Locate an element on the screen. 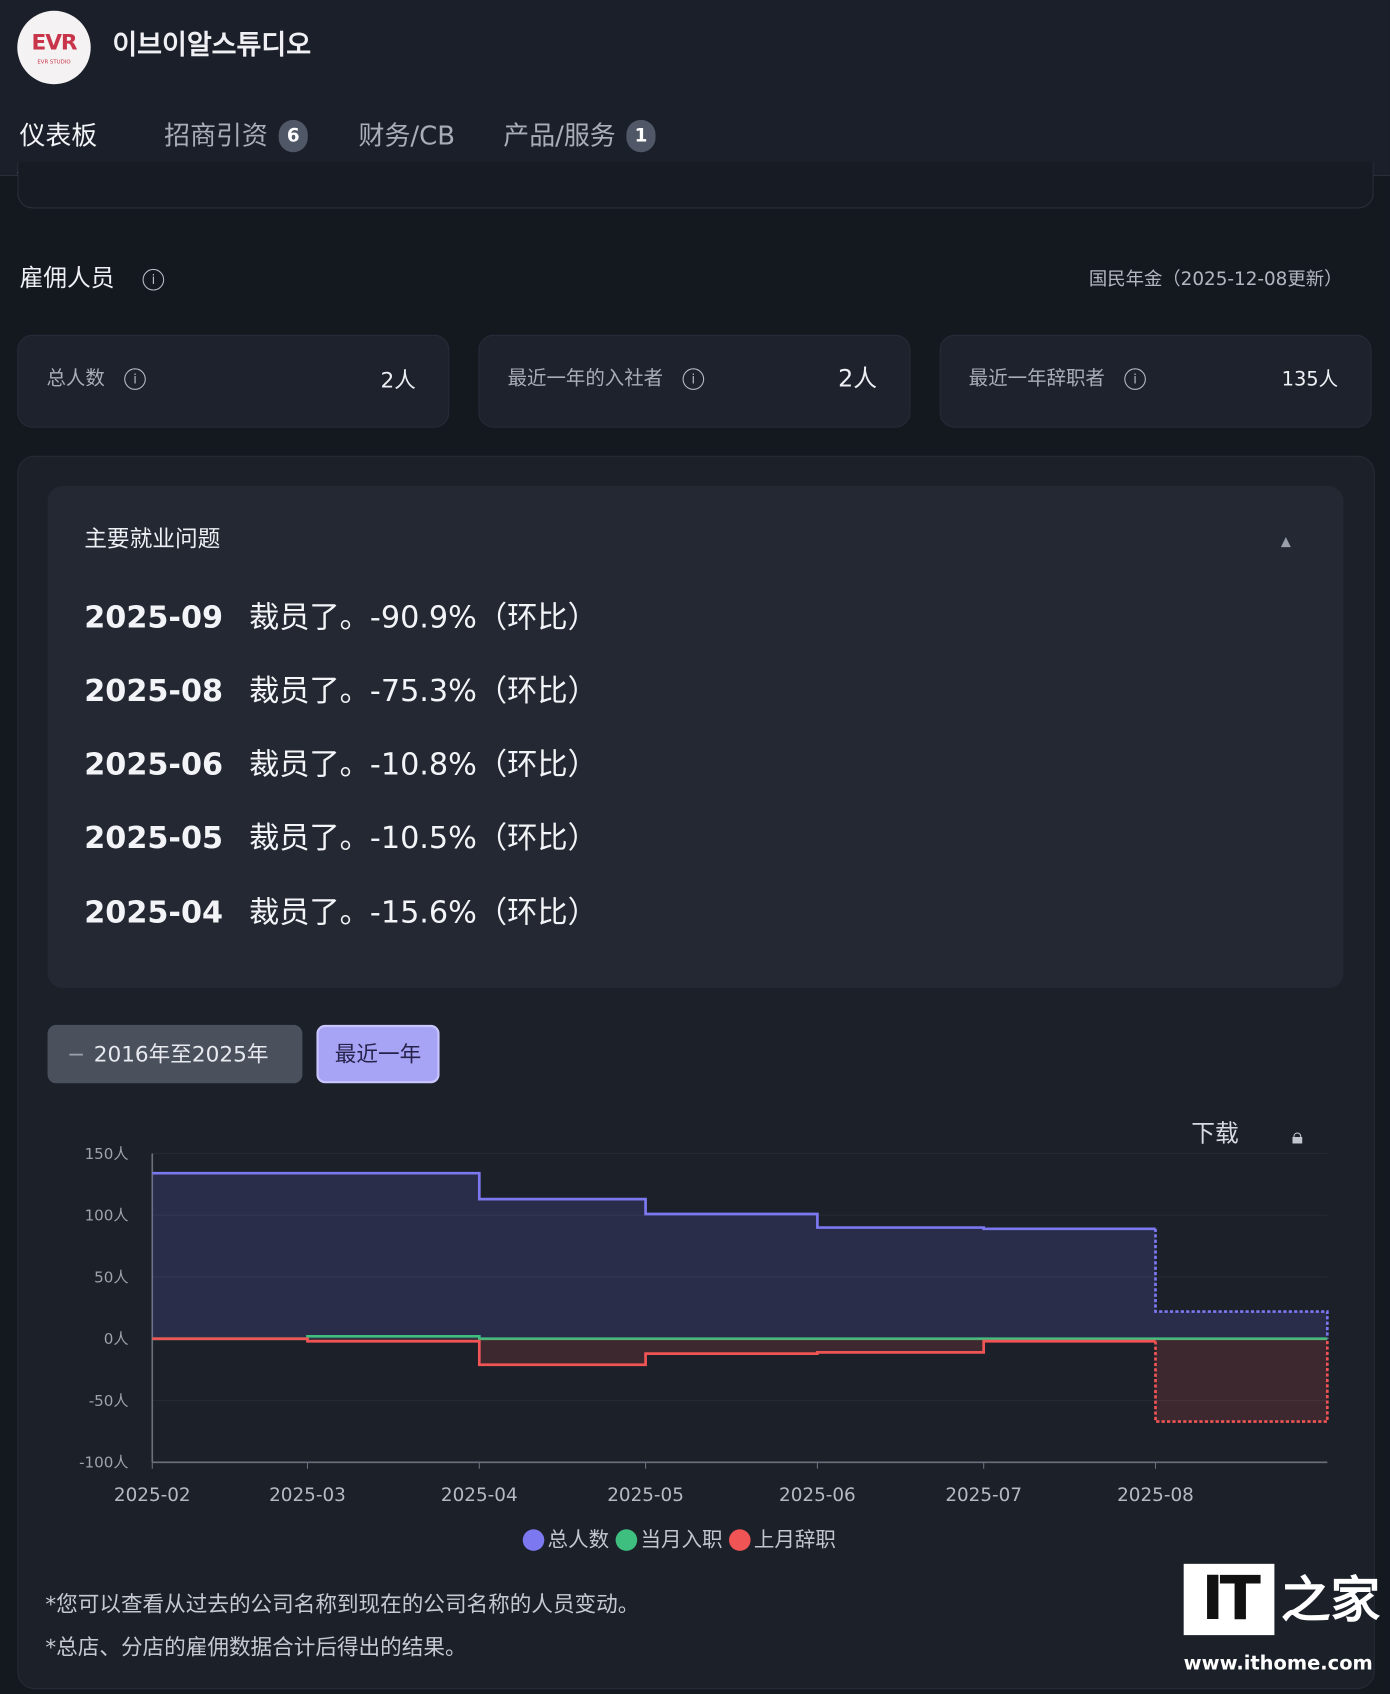  stat-card-hires: 最近一年的入社者 i 2人 is located at coordinates (694, 381).